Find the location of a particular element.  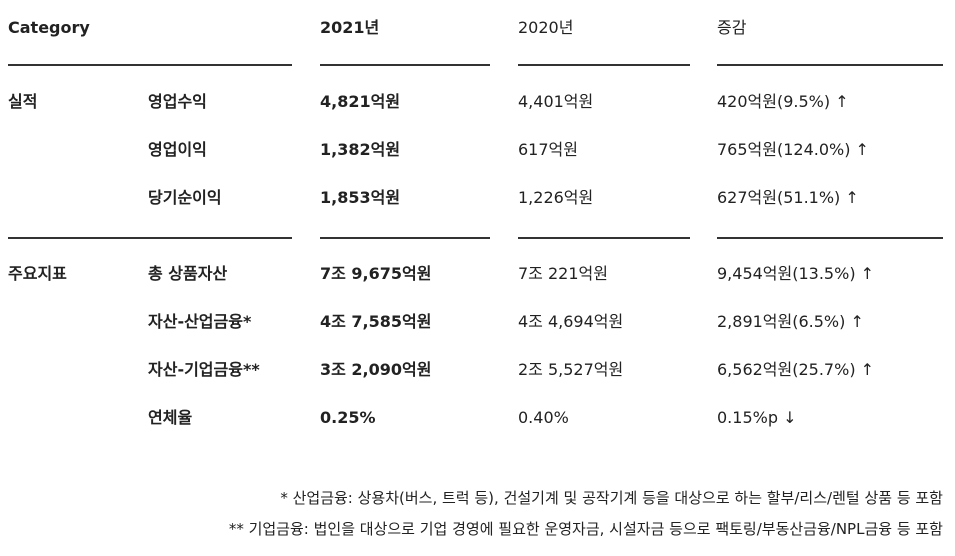

cell: 영업수익 is located at coordinates (177, 101).